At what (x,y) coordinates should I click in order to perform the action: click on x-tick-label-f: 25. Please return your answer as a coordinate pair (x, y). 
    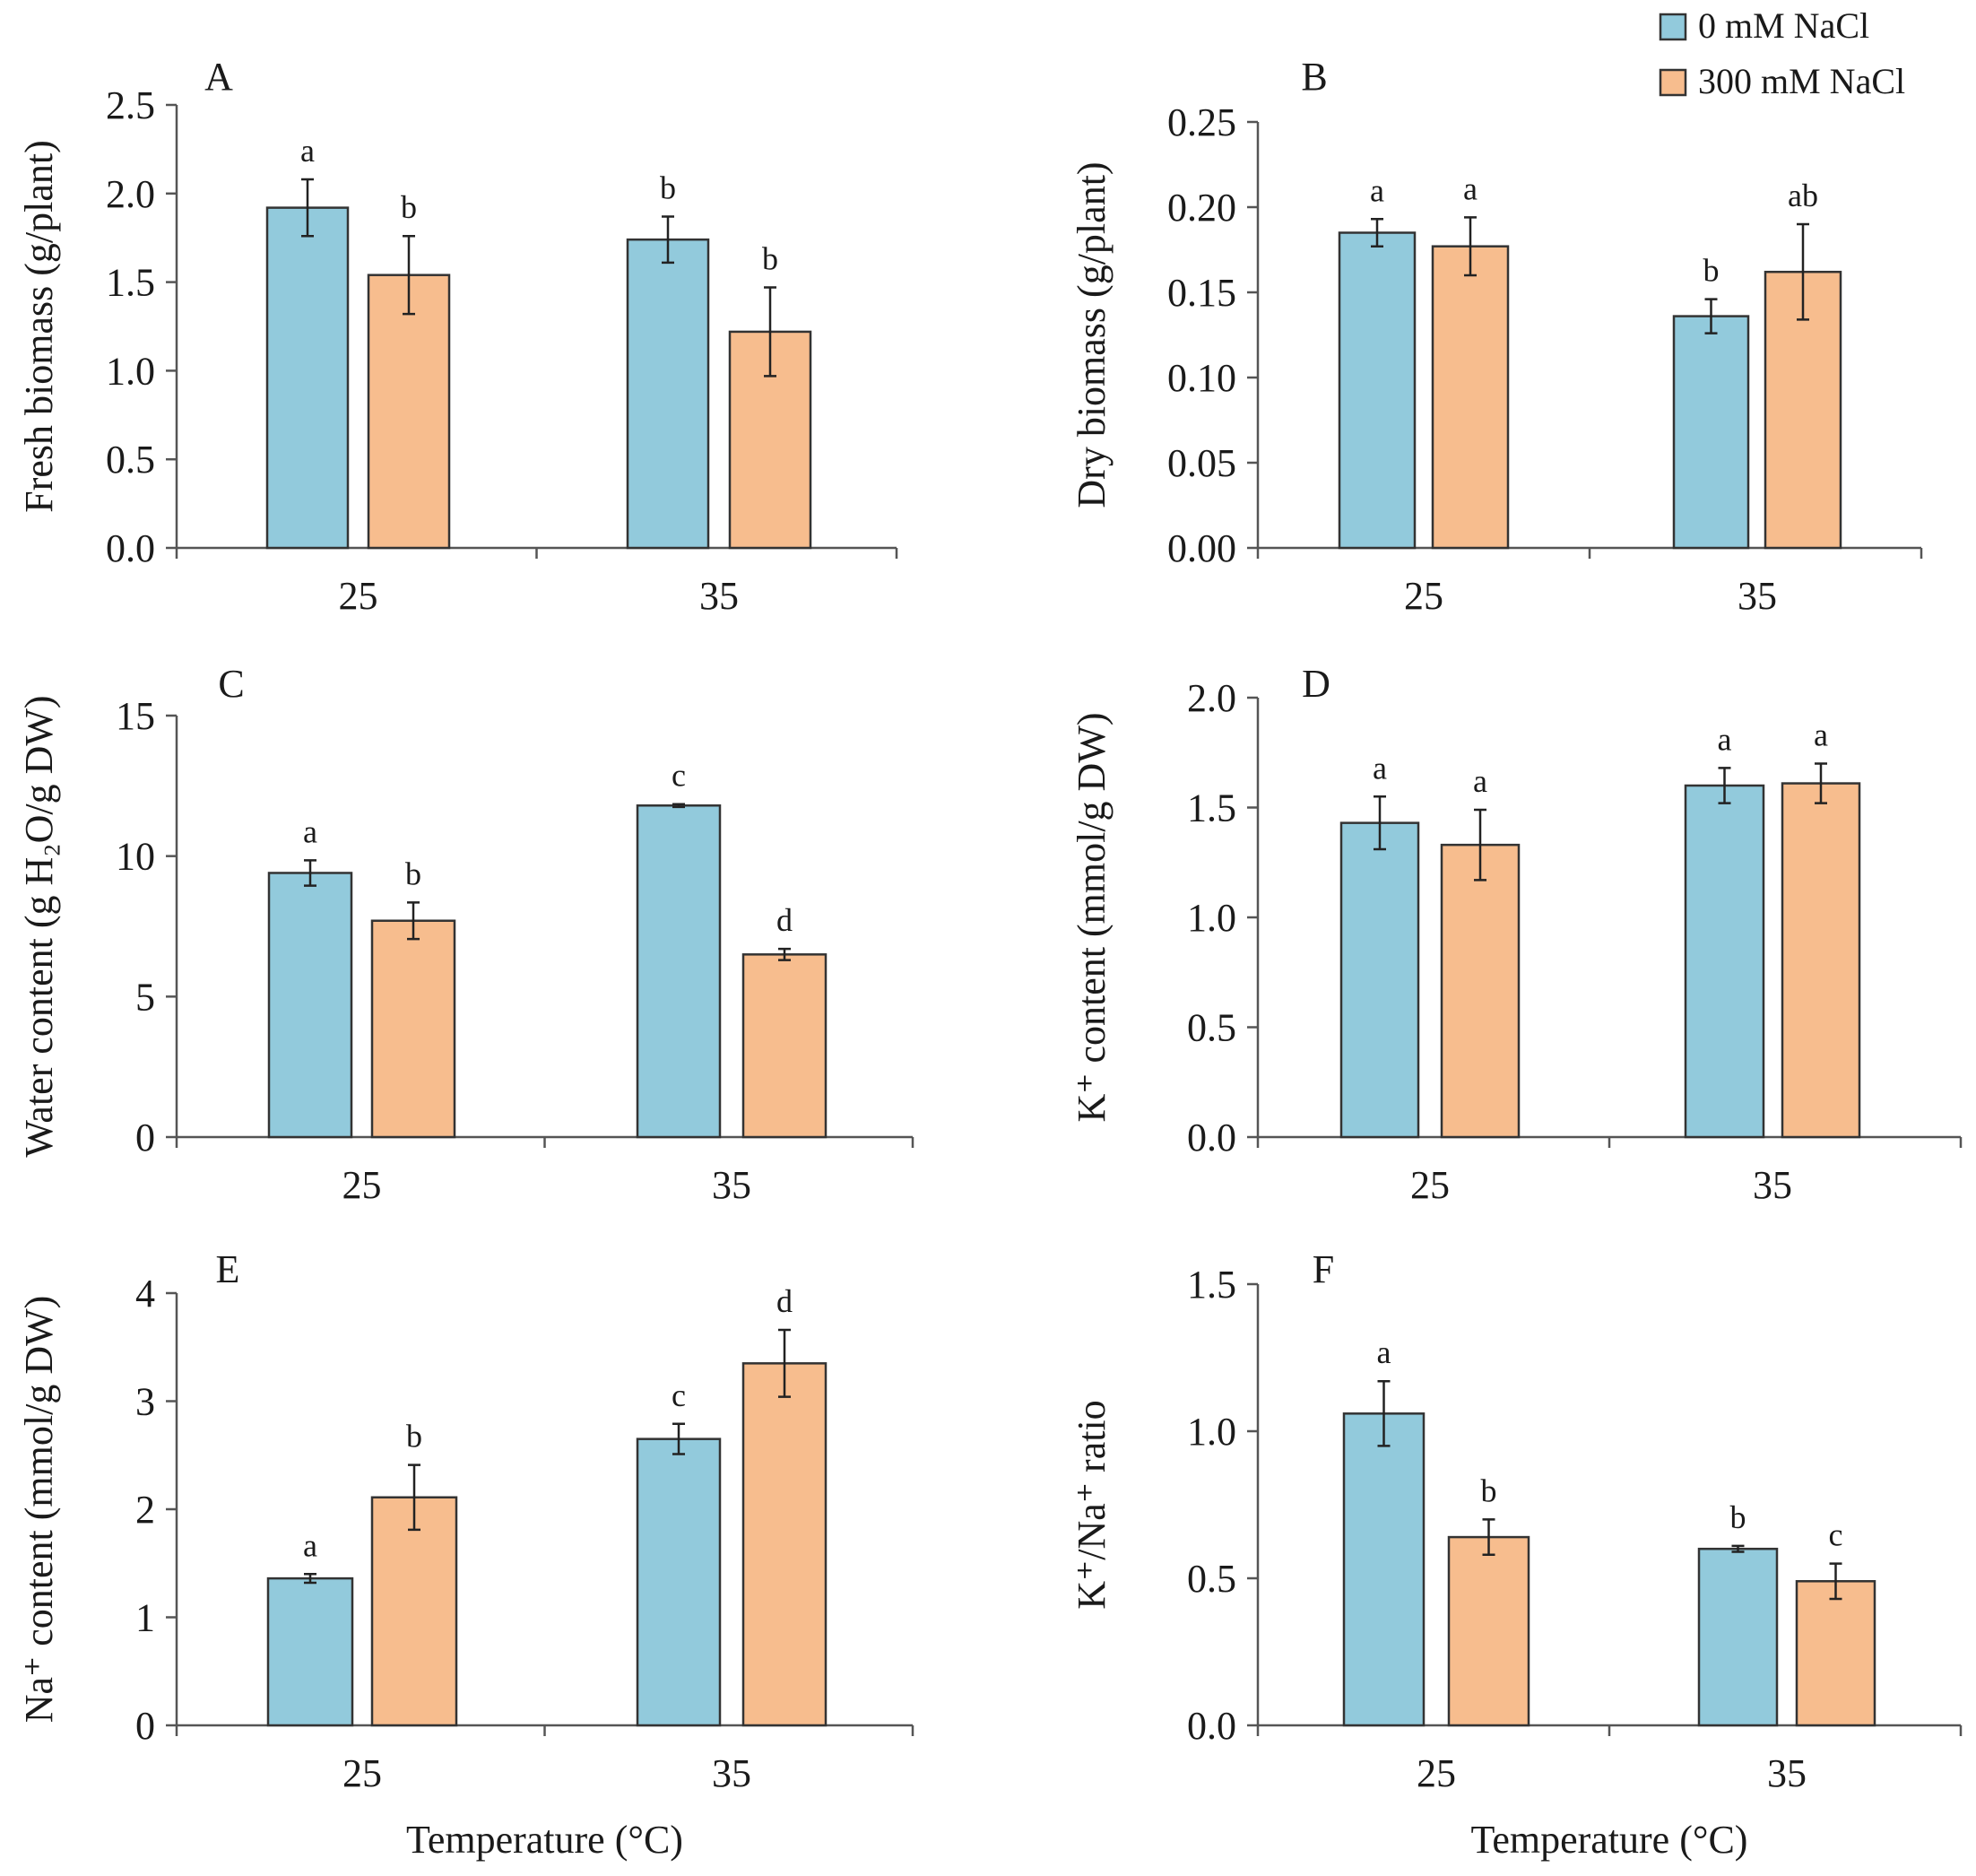
    Looking at the image, I should click on (1436, 1773).